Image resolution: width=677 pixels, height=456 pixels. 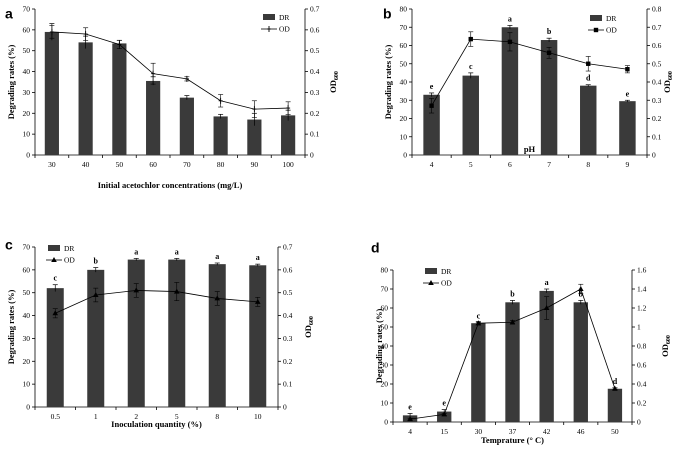 What do you see at coordinates (510, 164) in the screenshot?
I see `x-tick-label: 6` at bounding box center [510, 164].